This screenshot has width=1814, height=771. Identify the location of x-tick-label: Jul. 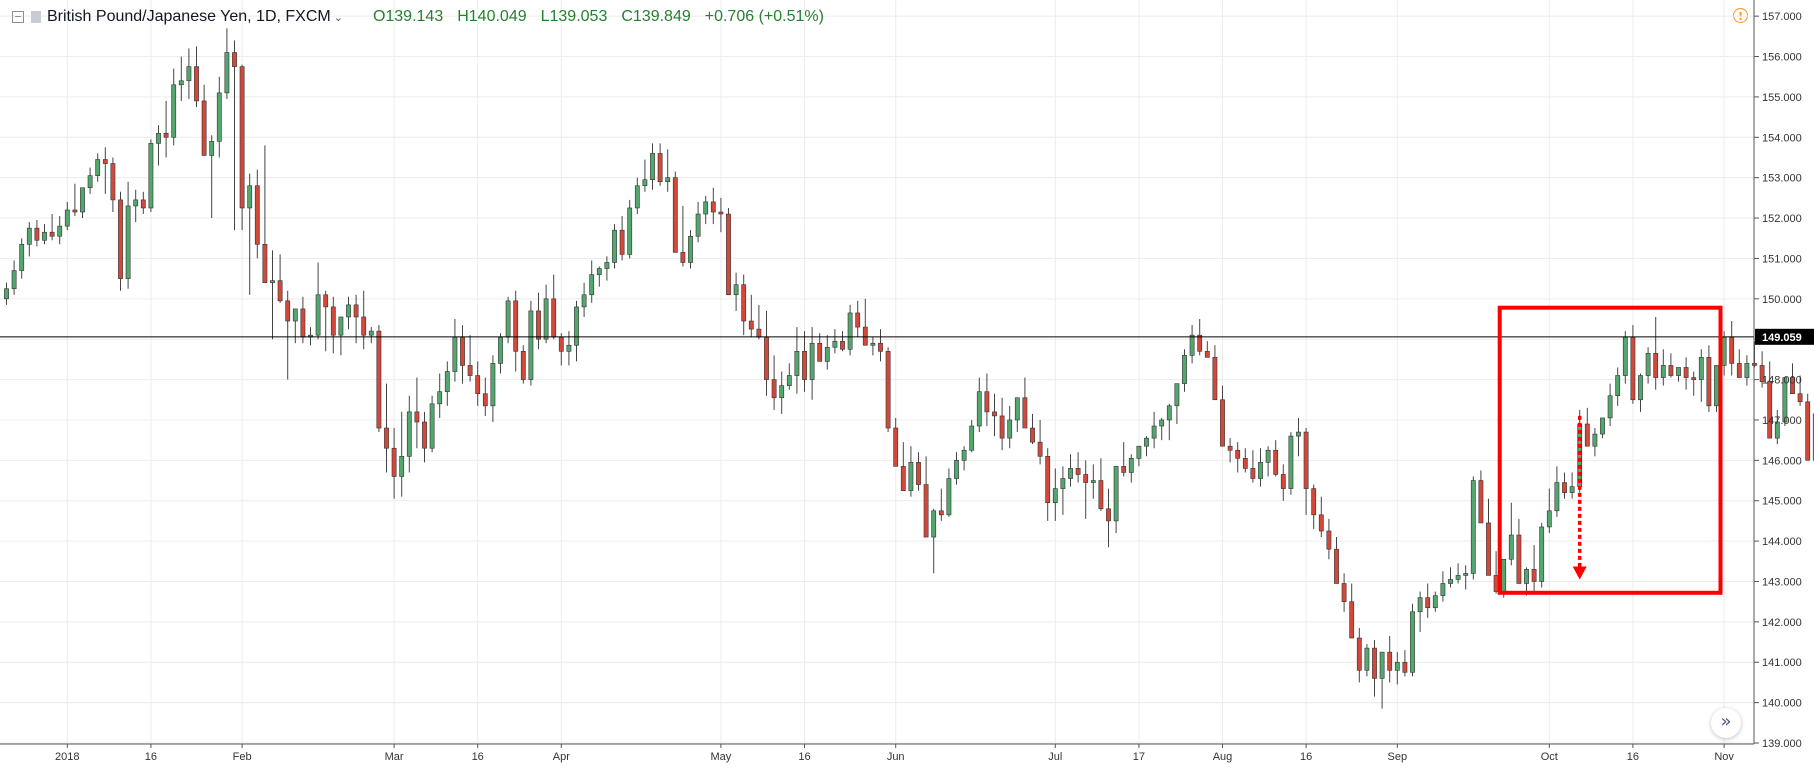
(1055, 757).